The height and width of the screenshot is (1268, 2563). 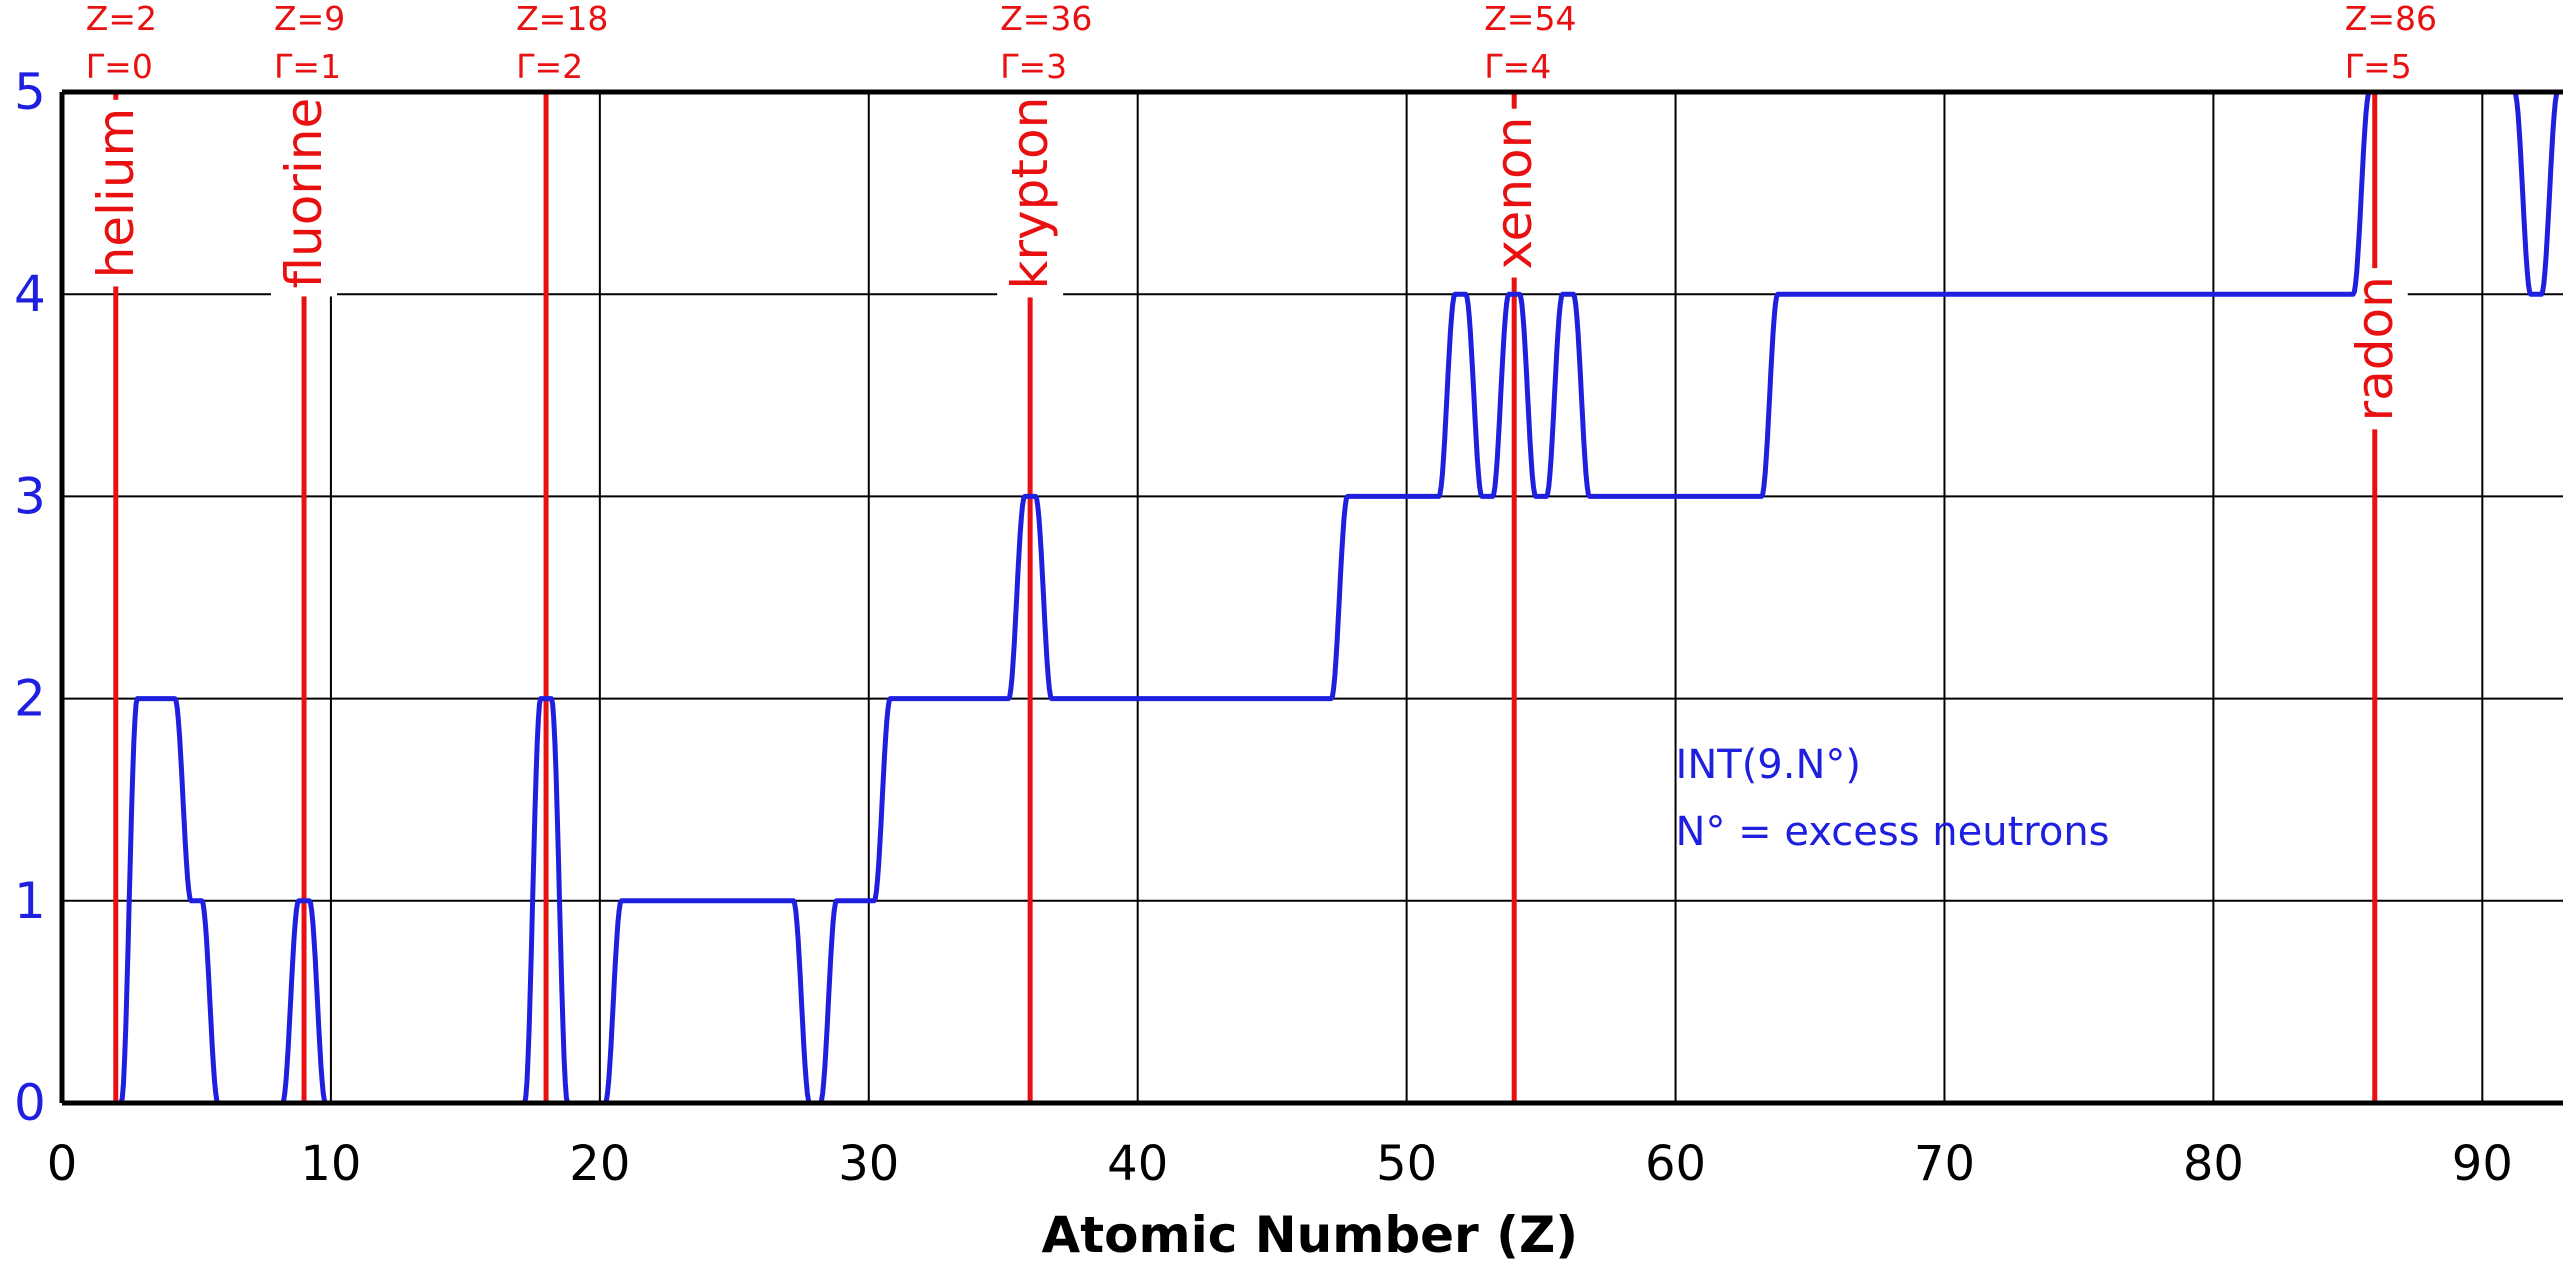 What do you see at coordinates (62, 1164) in the screenshot?
I see `x-tick-label: 0` at bounding box center [62, 1164].